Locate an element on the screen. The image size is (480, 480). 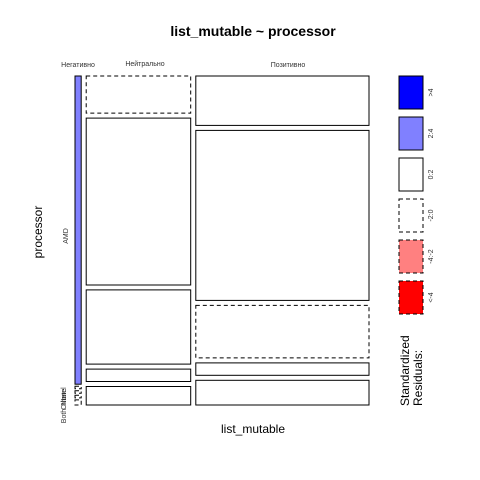
legend-label-2: 0:2 is located at coordinates (431, 175).